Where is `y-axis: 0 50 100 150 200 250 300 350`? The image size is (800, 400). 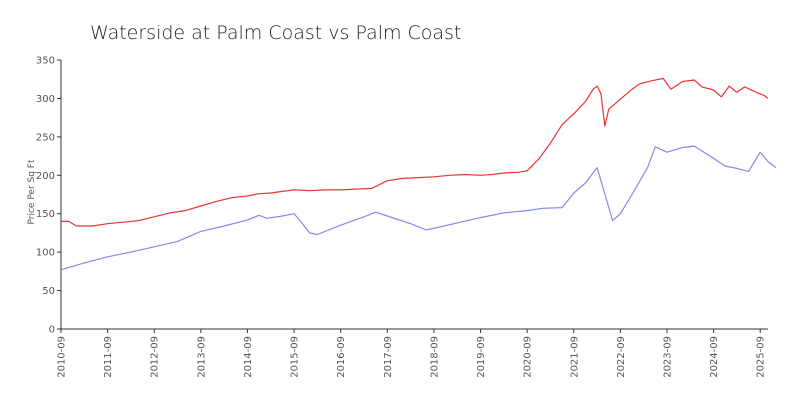
y-axis: 0 50 100 150 200 250 300 350 is located at coordinates (49, 196).